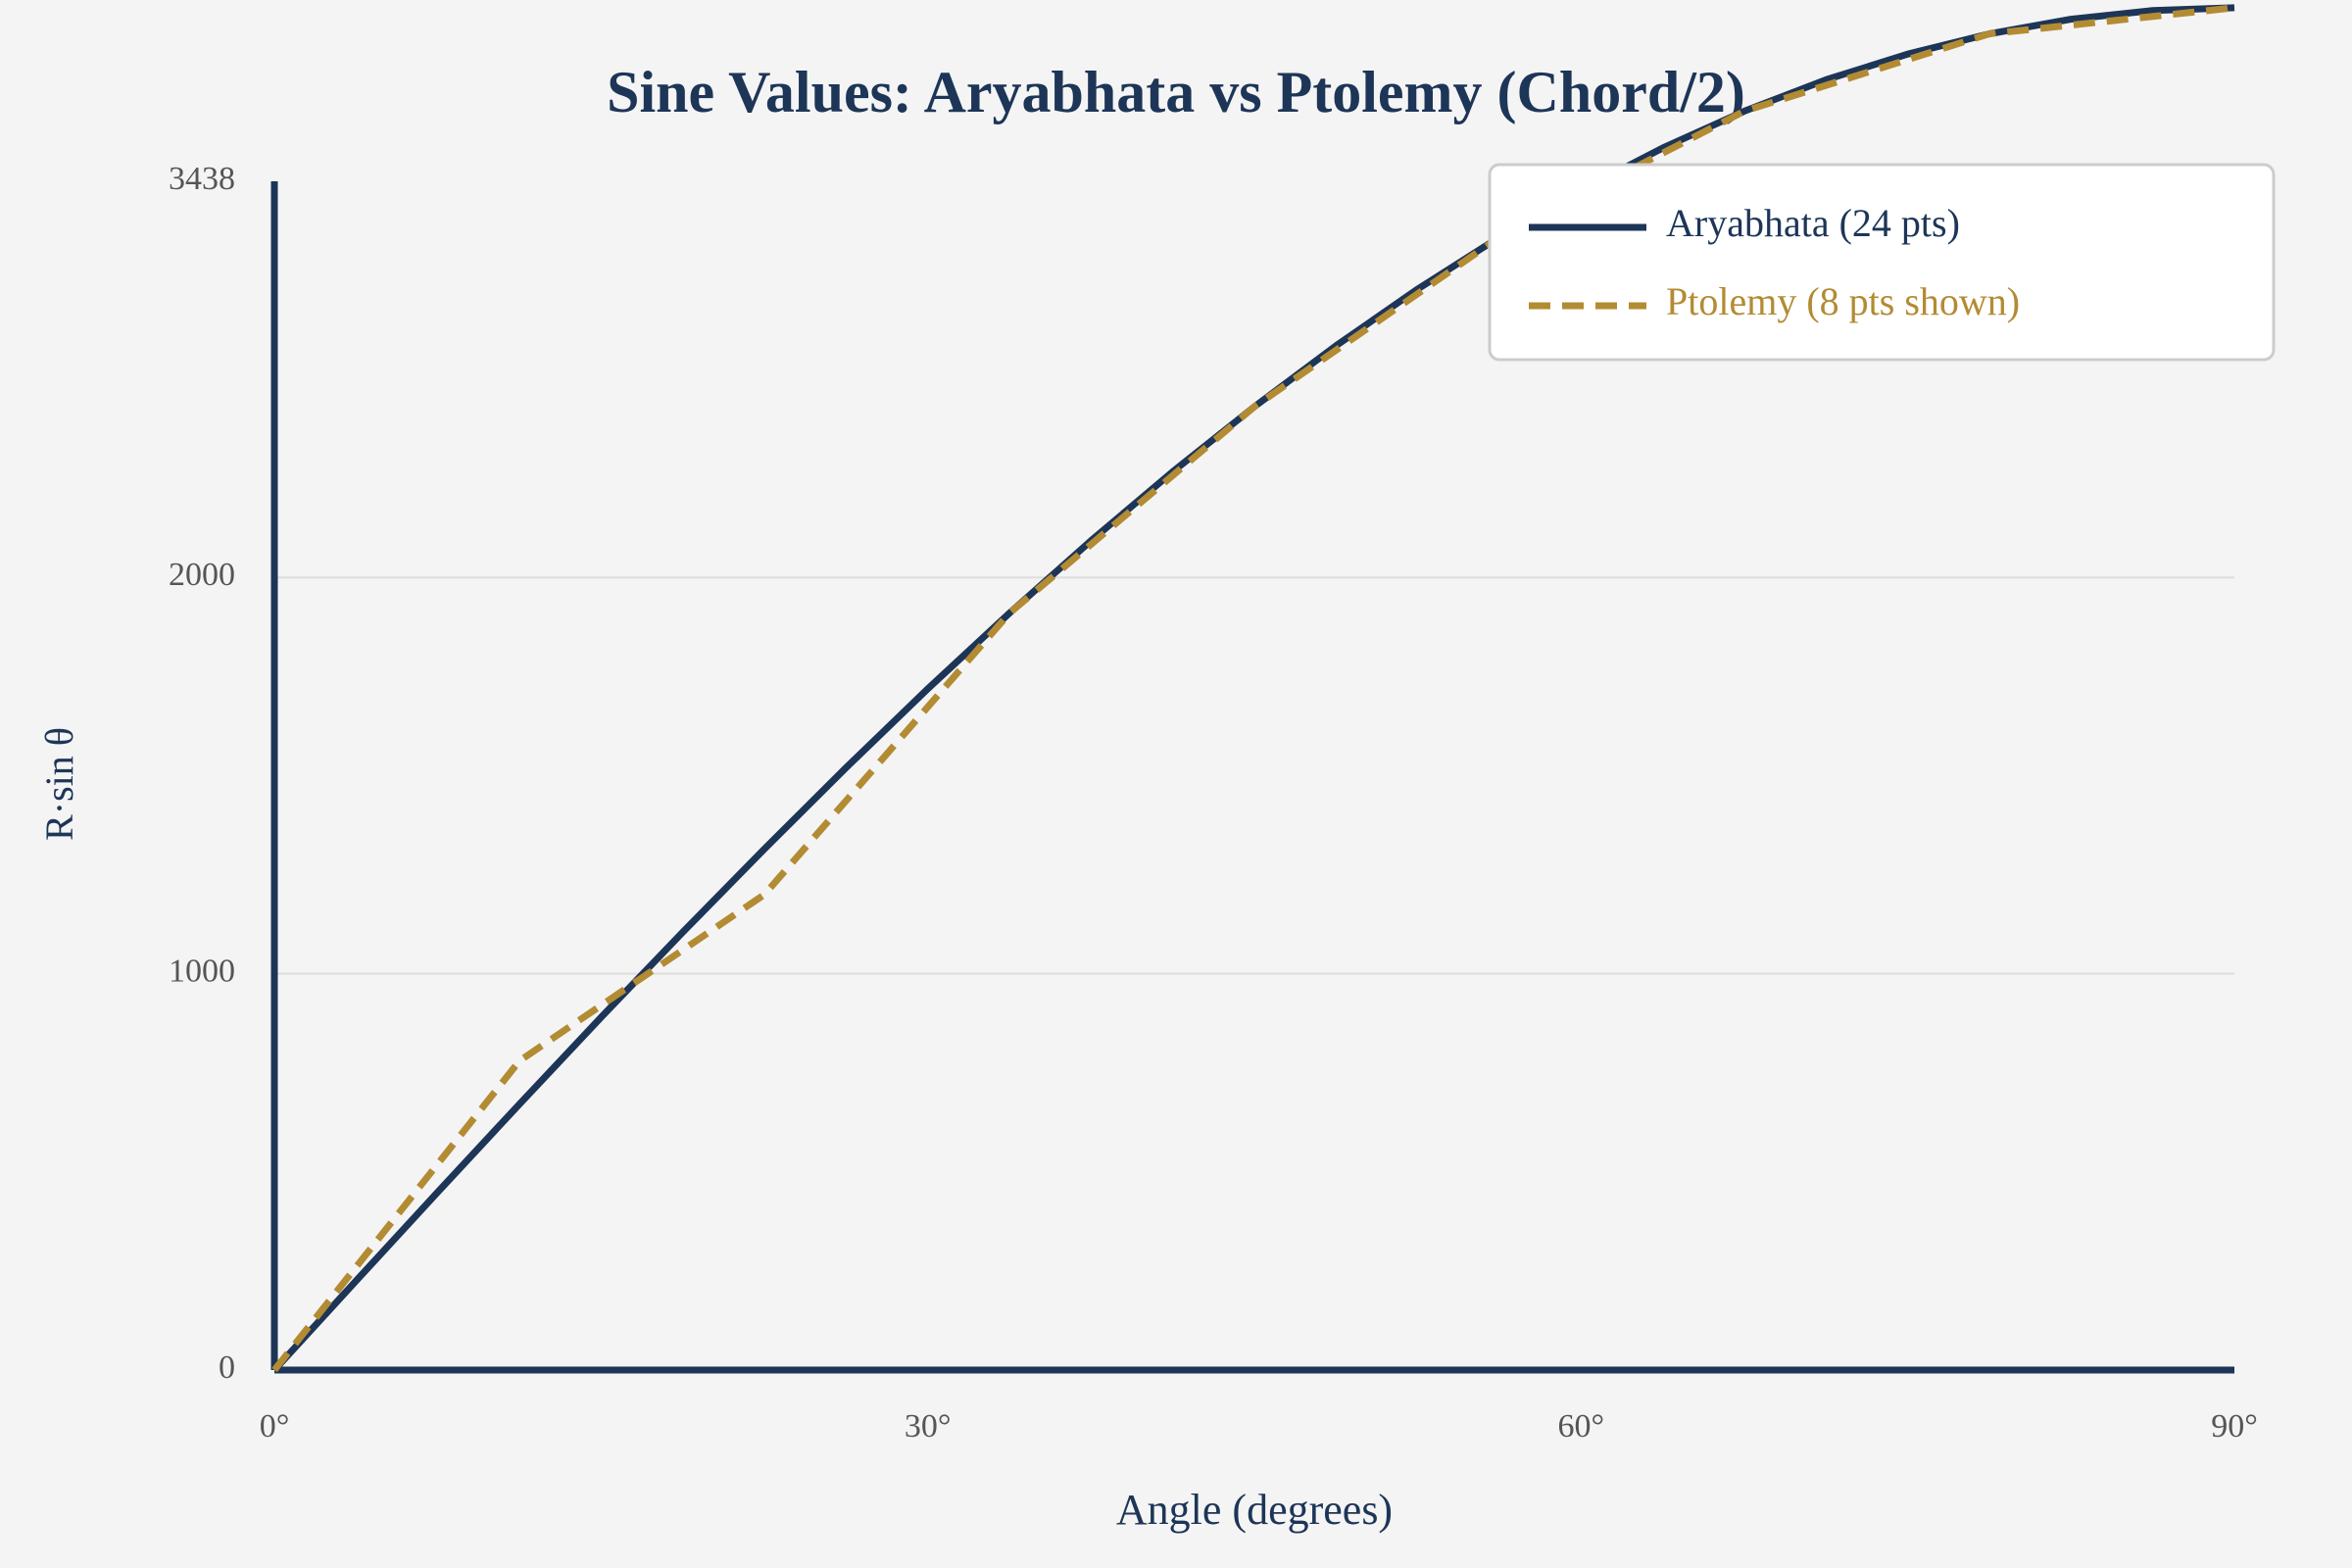 The width and height of the screenshot is (2352, 1568). I want to click on y-tick-label: 1000, so click(202, 971).